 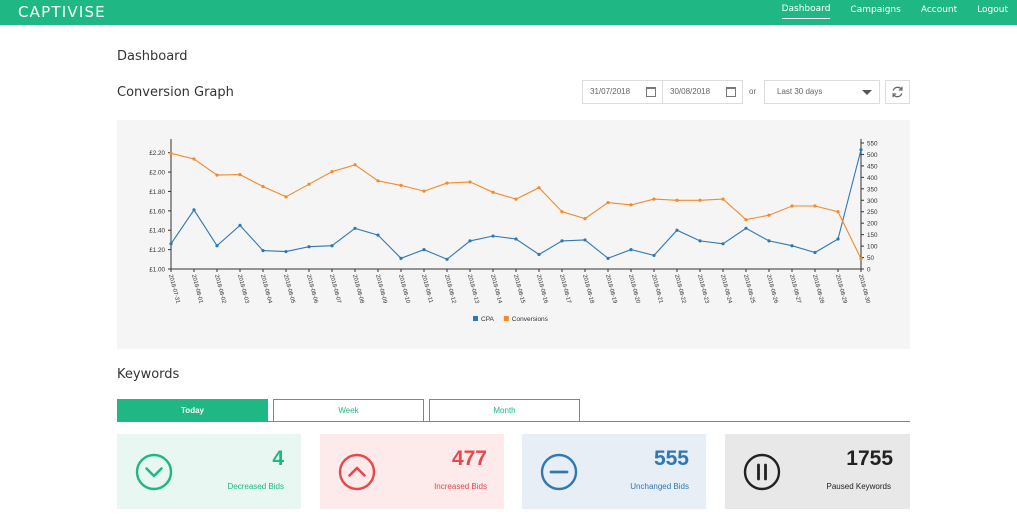 I want to click on page-title: Dashboard, so click(x=152, y=56).